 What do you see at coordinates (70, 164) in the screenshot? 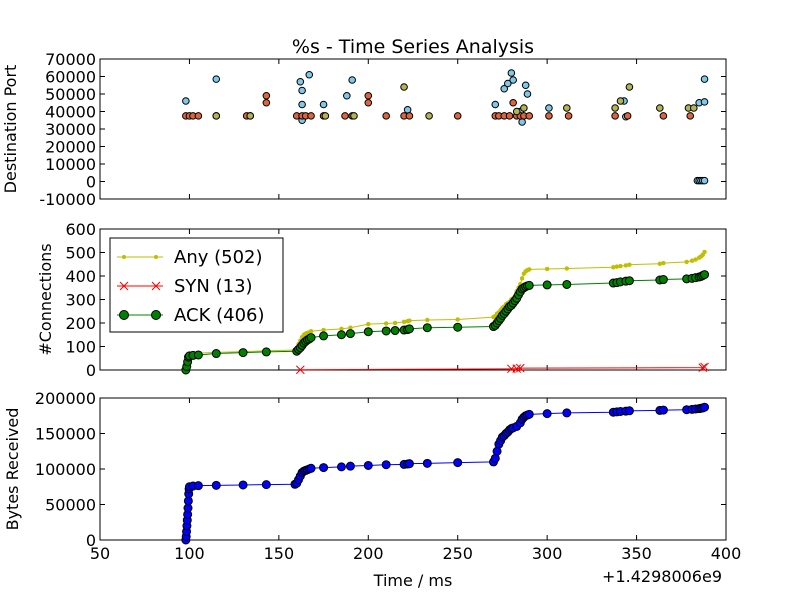
I see `y-tick-label: 10000` at bounding box center [70, 164].